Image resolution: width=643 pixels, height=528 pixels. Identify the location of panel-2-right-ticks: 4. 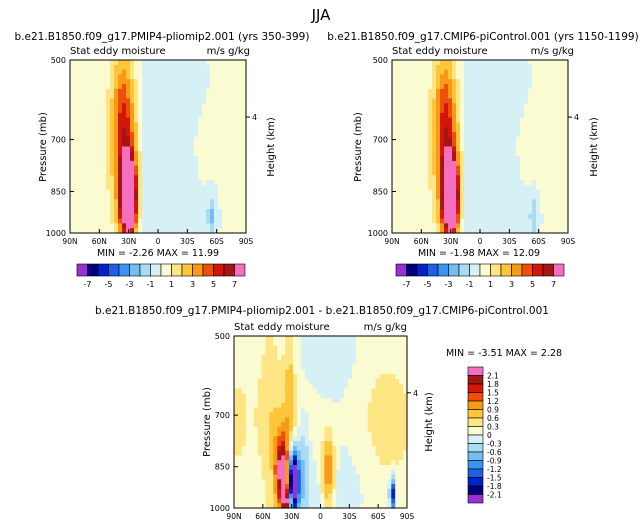
(573, 117).